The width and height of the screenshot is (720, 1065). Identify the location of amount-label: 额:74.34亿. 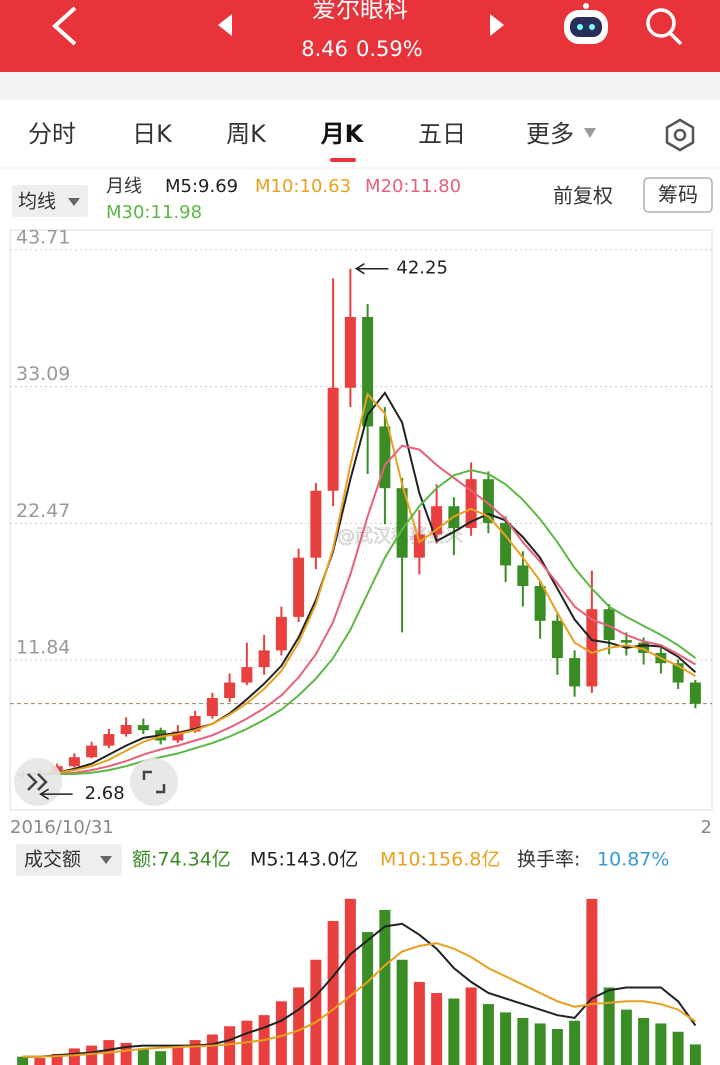
(181, 860).